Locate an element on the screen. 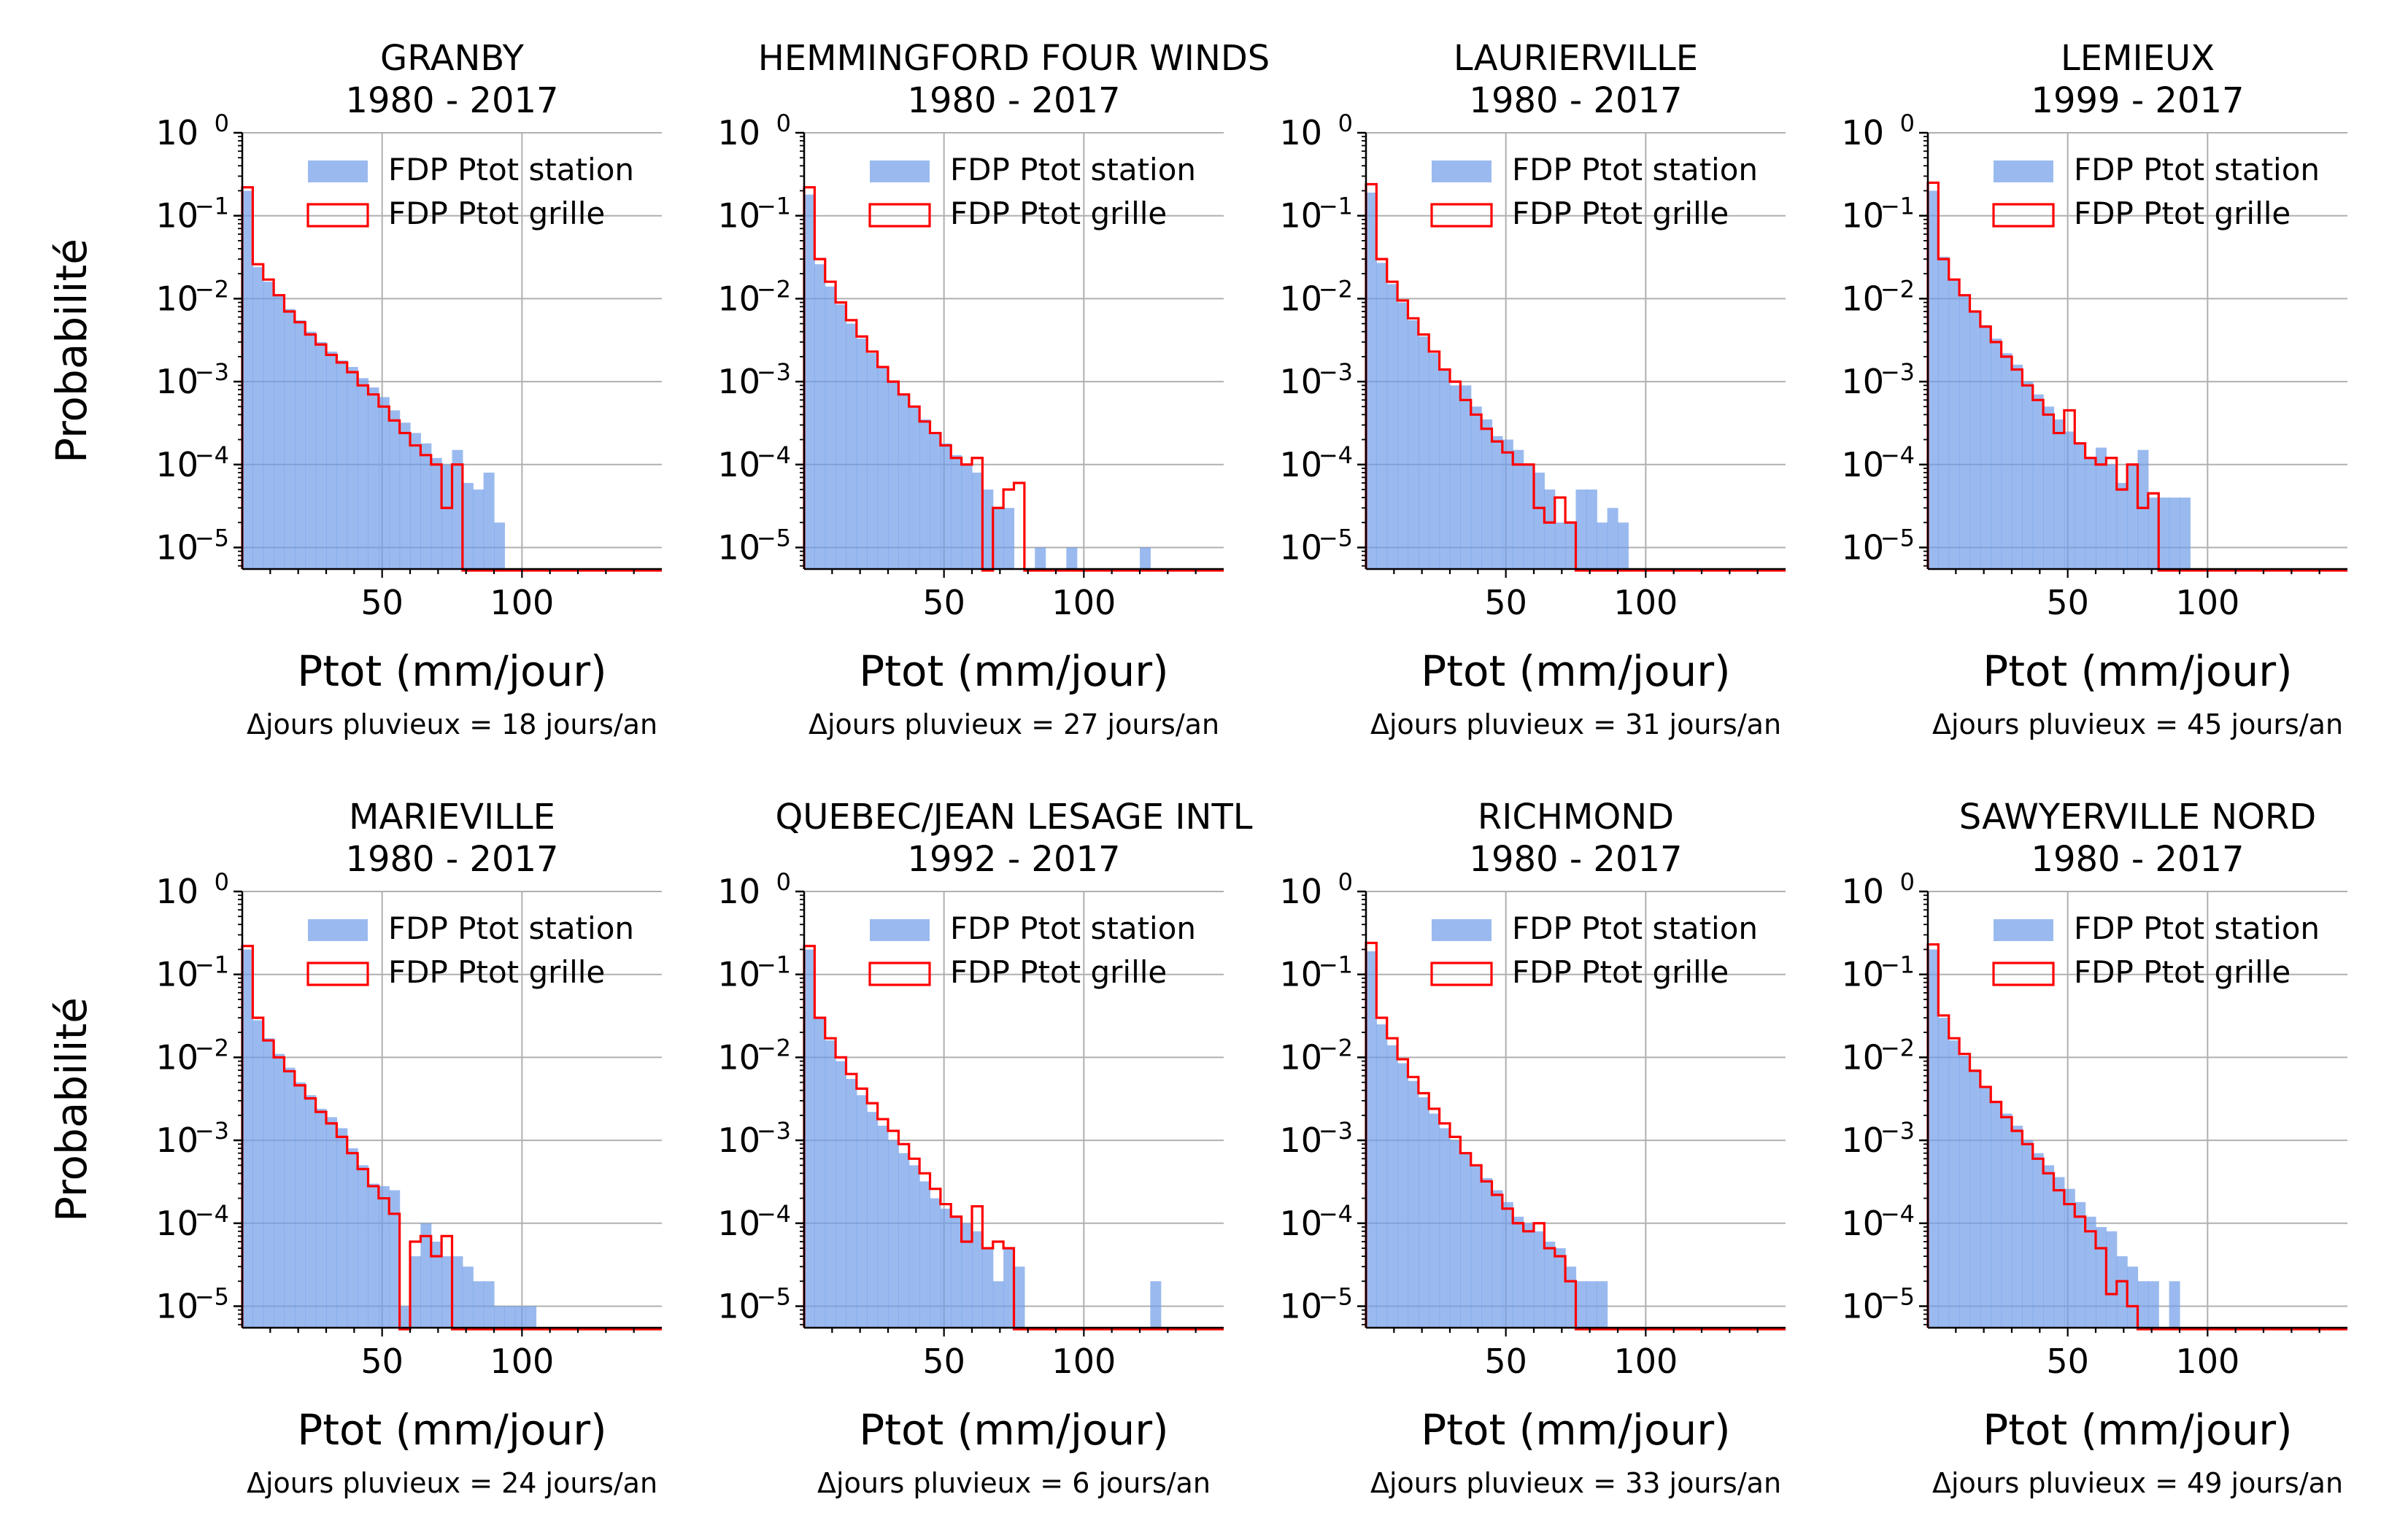 This screenshot has height=1532, width=2408. panel-title-station: GRANBY is located at coordinates (452, 59).